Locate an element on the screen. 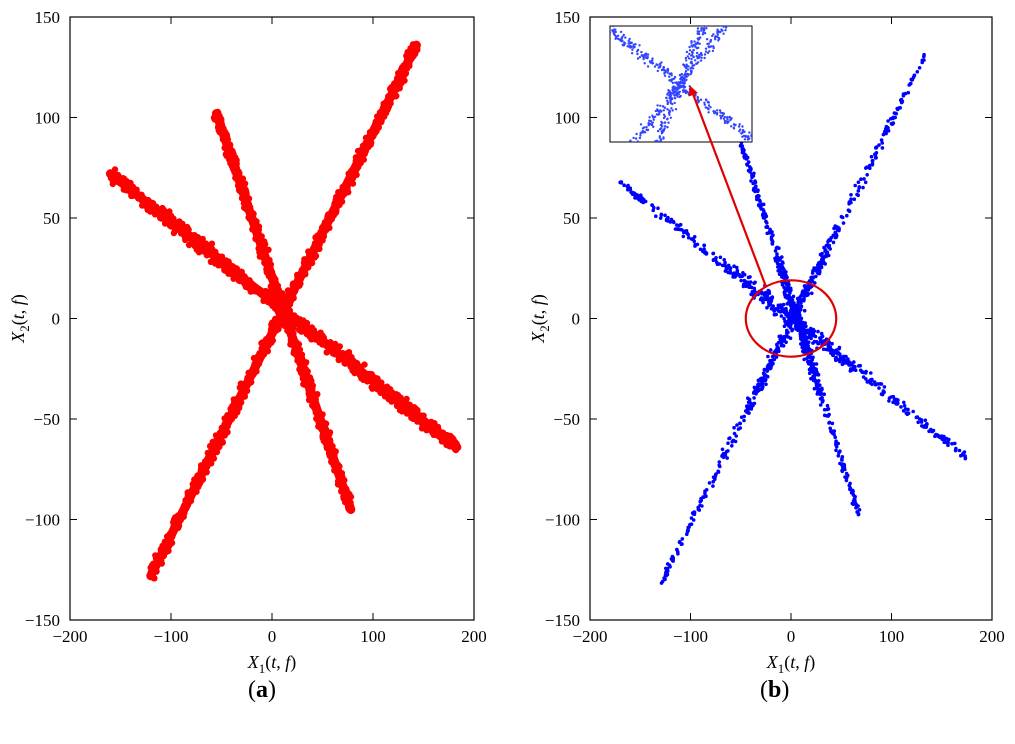  inset-points is located at coordinates (682, 84).